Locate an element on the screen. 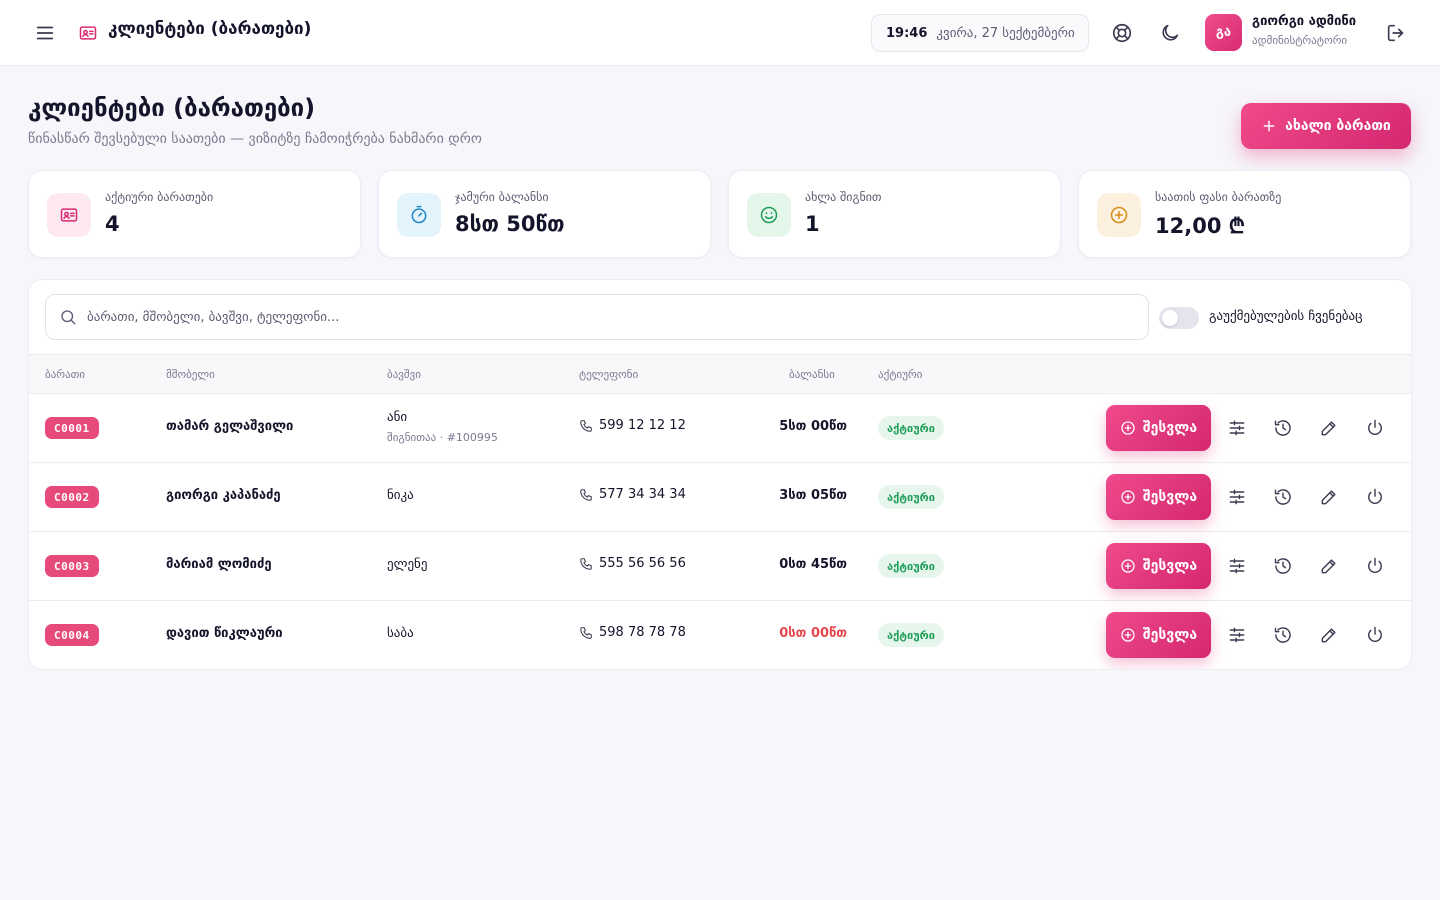  child-status-note: შიგნითაა · #100995 is located at coordinates (442, 437).